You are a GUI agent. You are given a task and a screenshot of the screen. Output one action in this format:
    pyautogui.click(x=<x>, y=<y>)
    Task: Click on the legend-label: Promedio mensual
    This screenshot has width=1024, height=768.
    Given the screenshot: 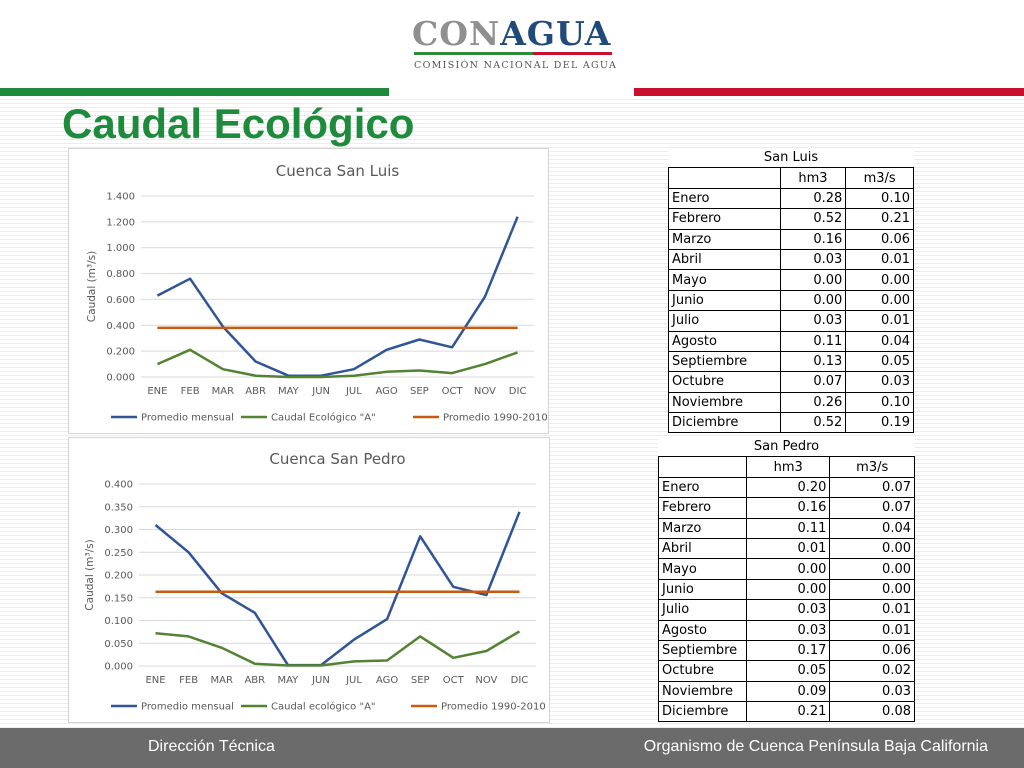 What is the action you would take?
    pyautogui.click(x=187, y=418)
    